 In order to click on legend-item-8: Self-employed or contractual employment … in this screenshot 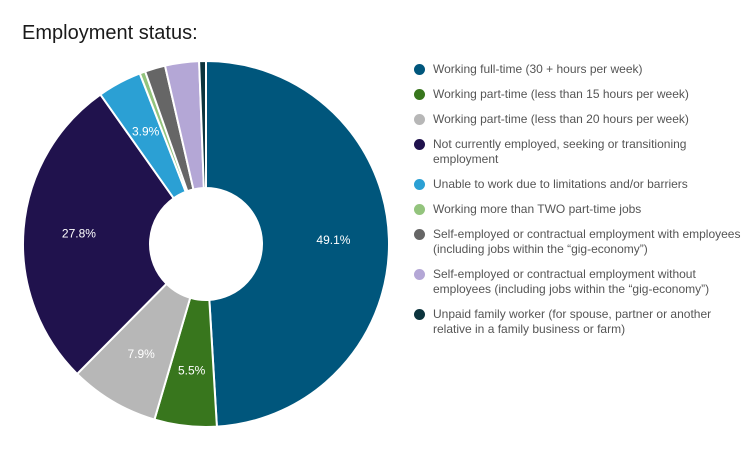, I will do `click(579, 282)`.